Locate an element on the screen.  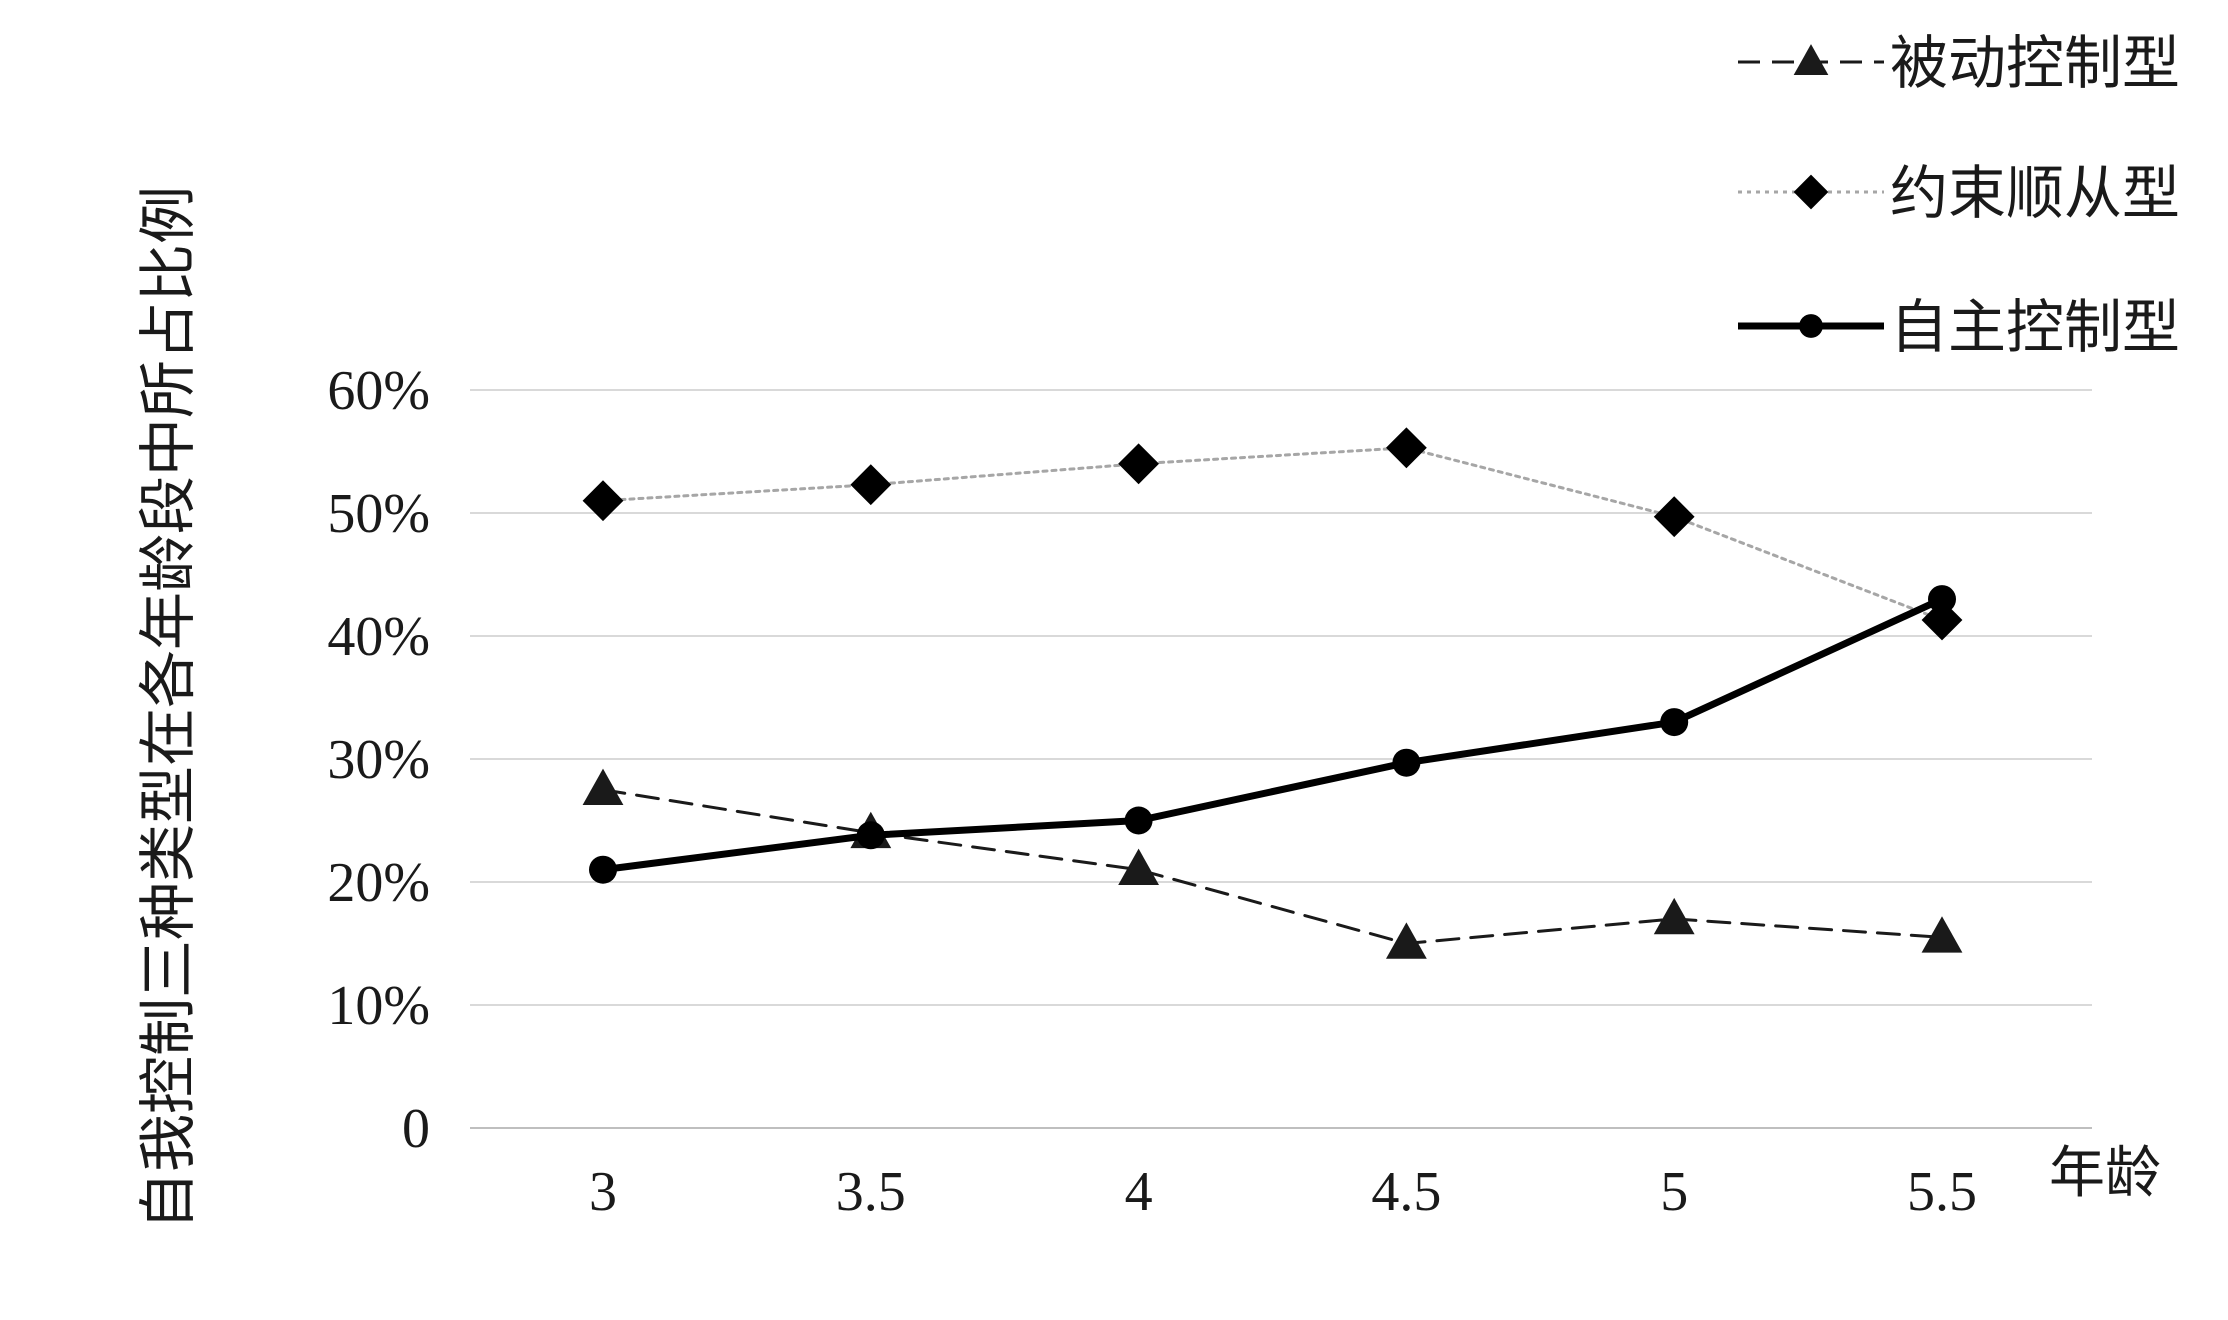
x-tick-label: 5 is located at coordinates (1674, 1192).